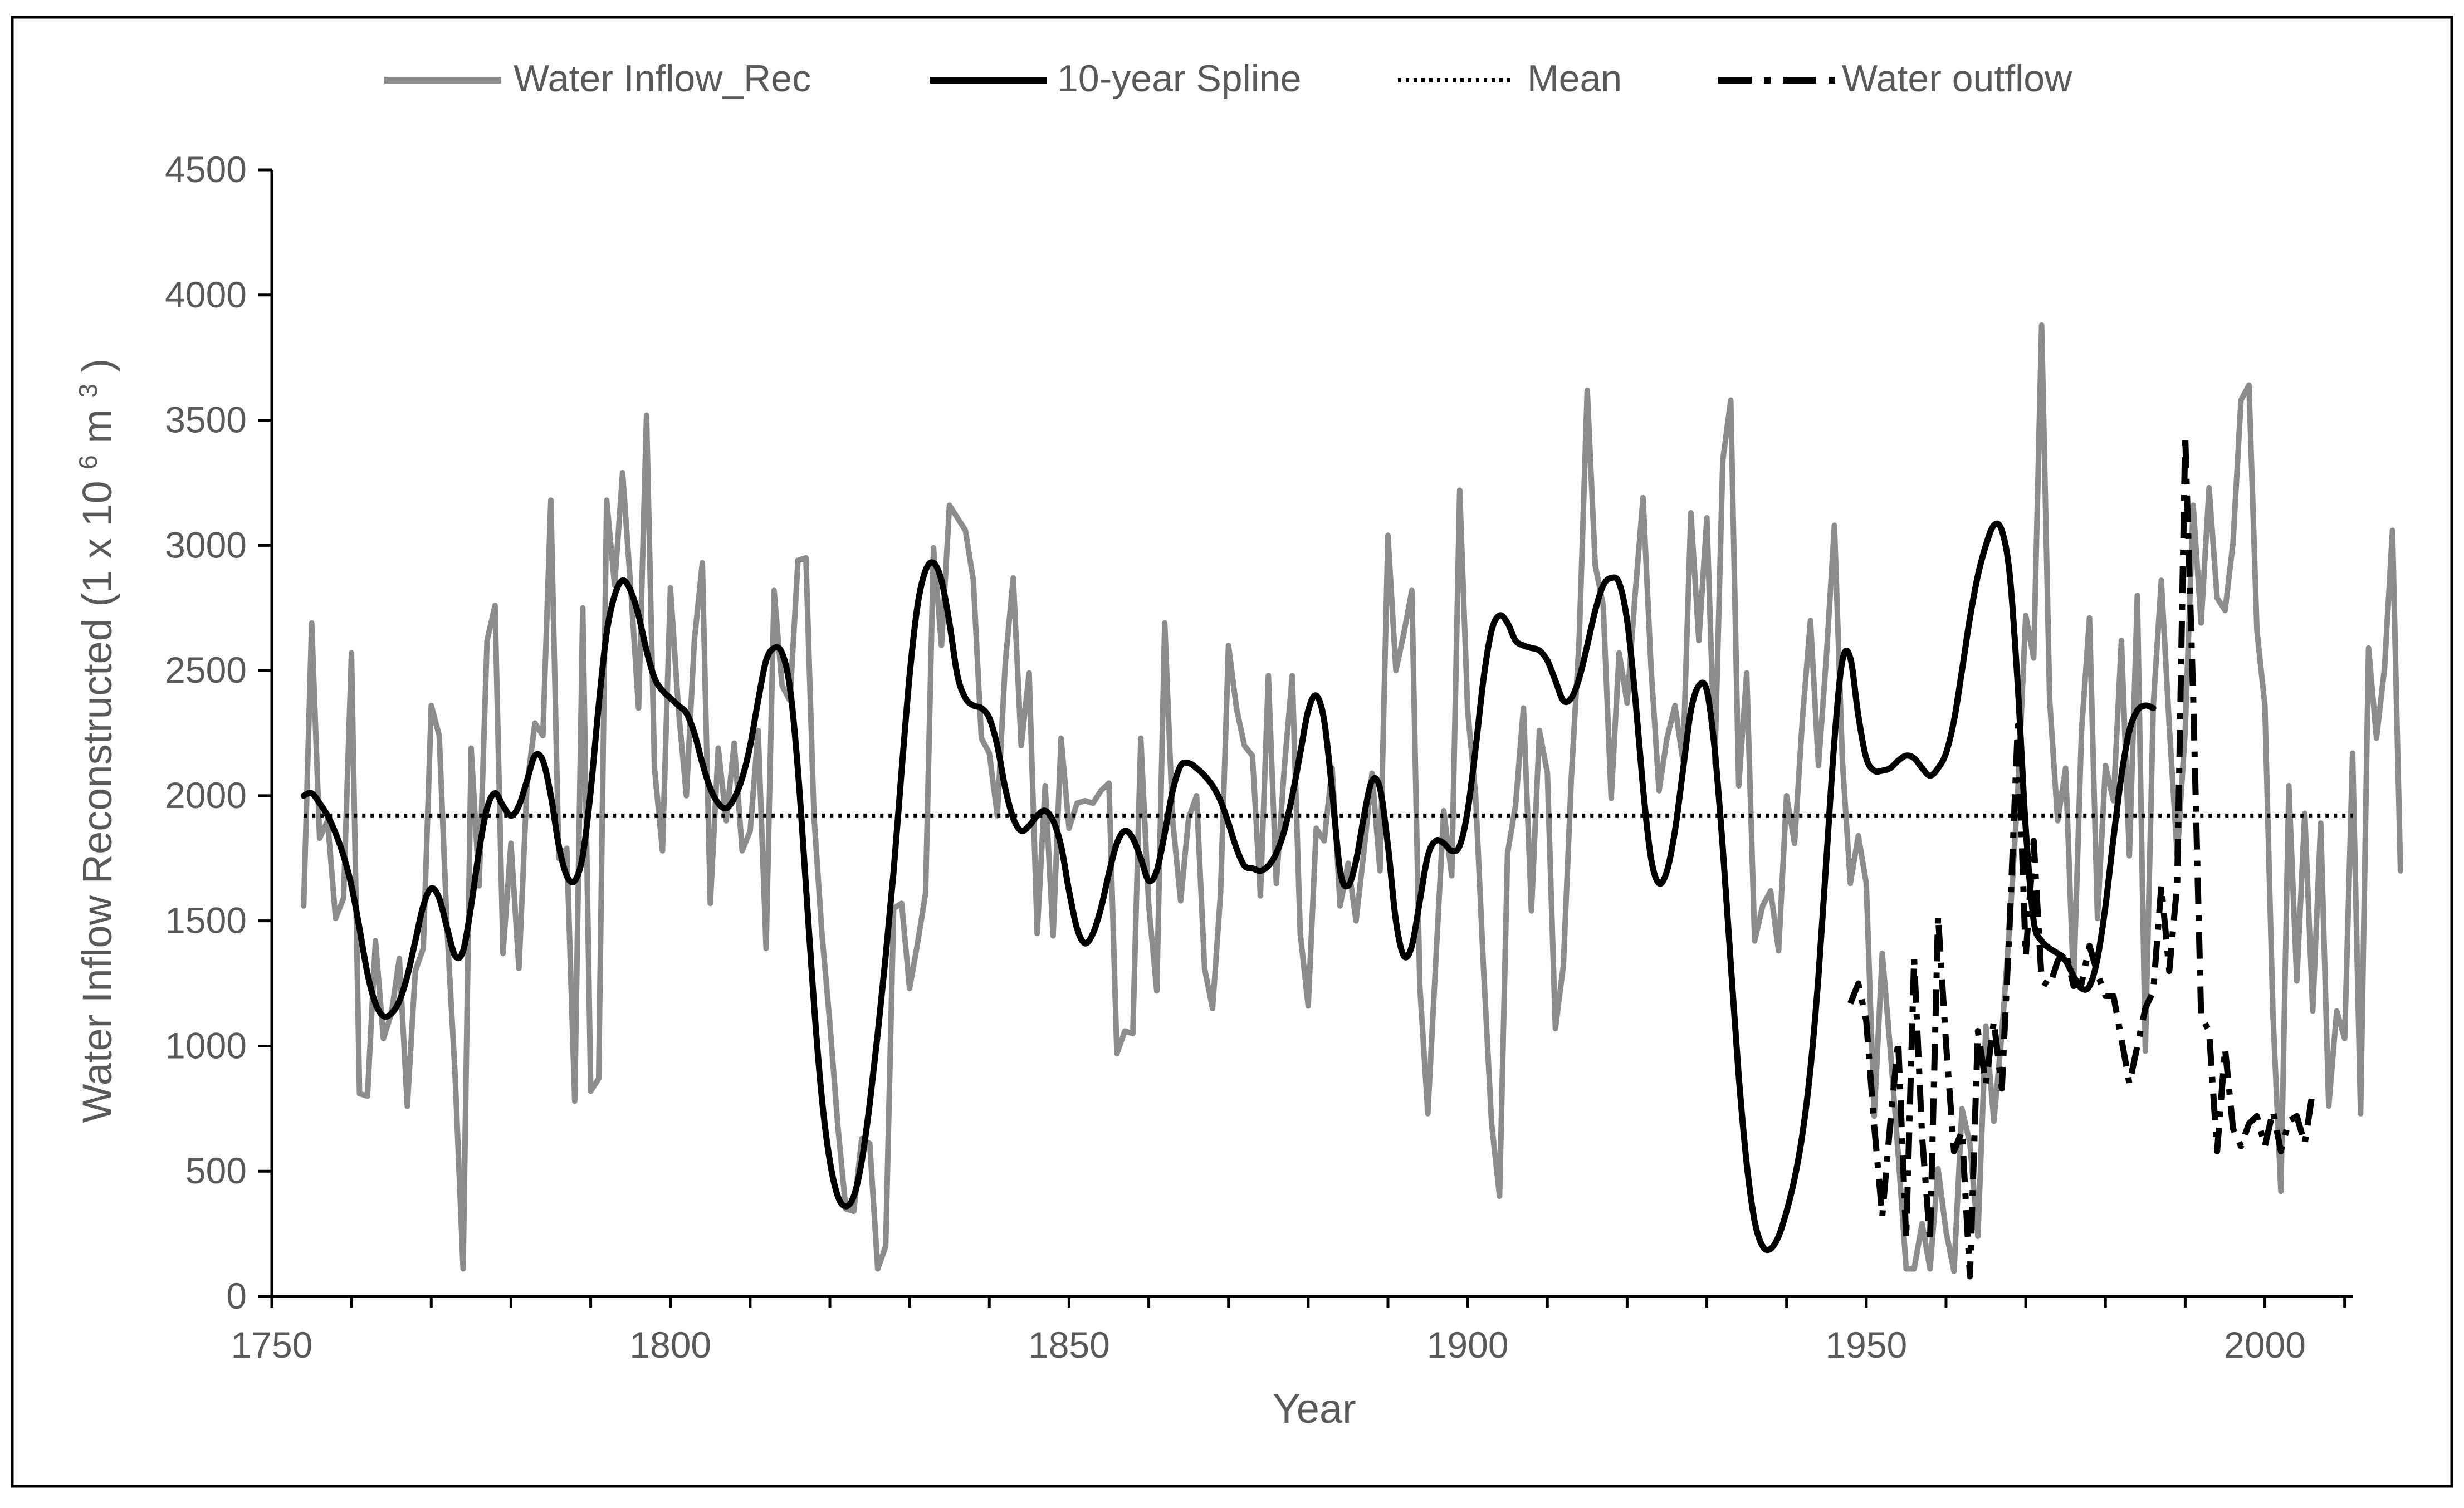 The image size is (2464, 1508). What do you see at coordinates (218, 732) in the screenshot?
I see `y-ticks: 0 500 1000 1500 2000 2500 3000 3500 4000 4500` at bounding box center [218, 732].